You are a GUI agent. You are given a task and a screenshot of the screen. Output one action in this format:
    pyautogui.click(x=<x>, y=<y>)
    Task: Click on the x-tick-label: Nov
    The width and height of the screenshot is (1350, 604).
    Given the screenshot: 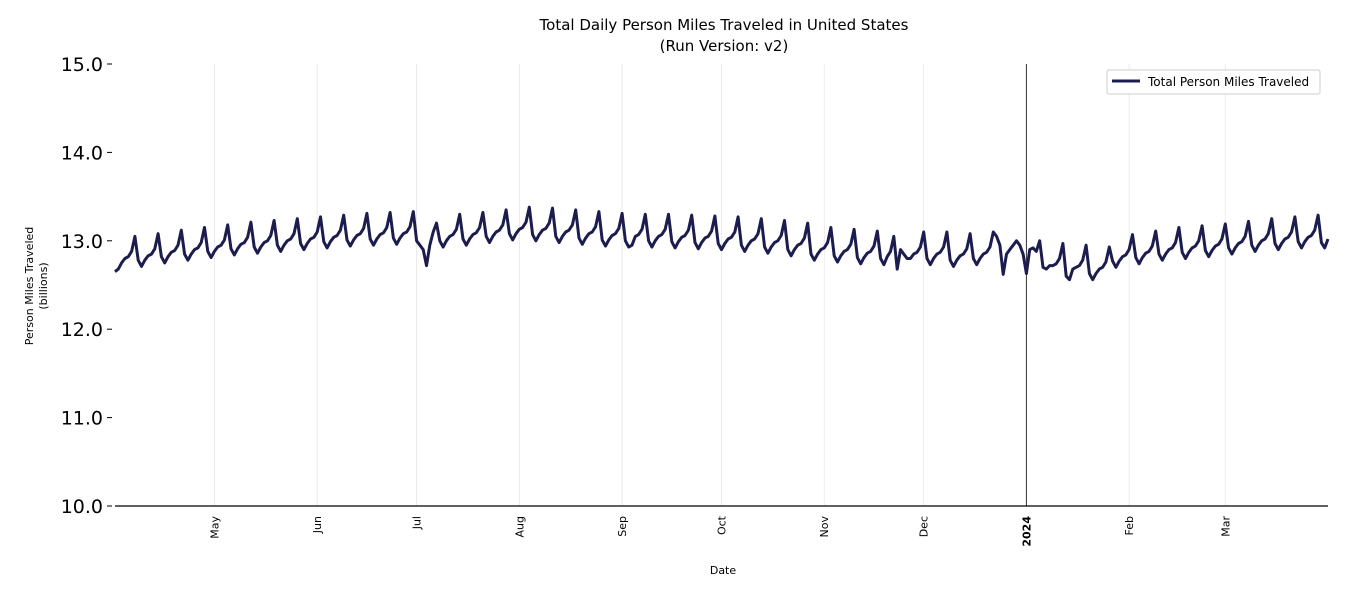 What is the action you would take?
    pyautogui.click(x=824, y=527)
    